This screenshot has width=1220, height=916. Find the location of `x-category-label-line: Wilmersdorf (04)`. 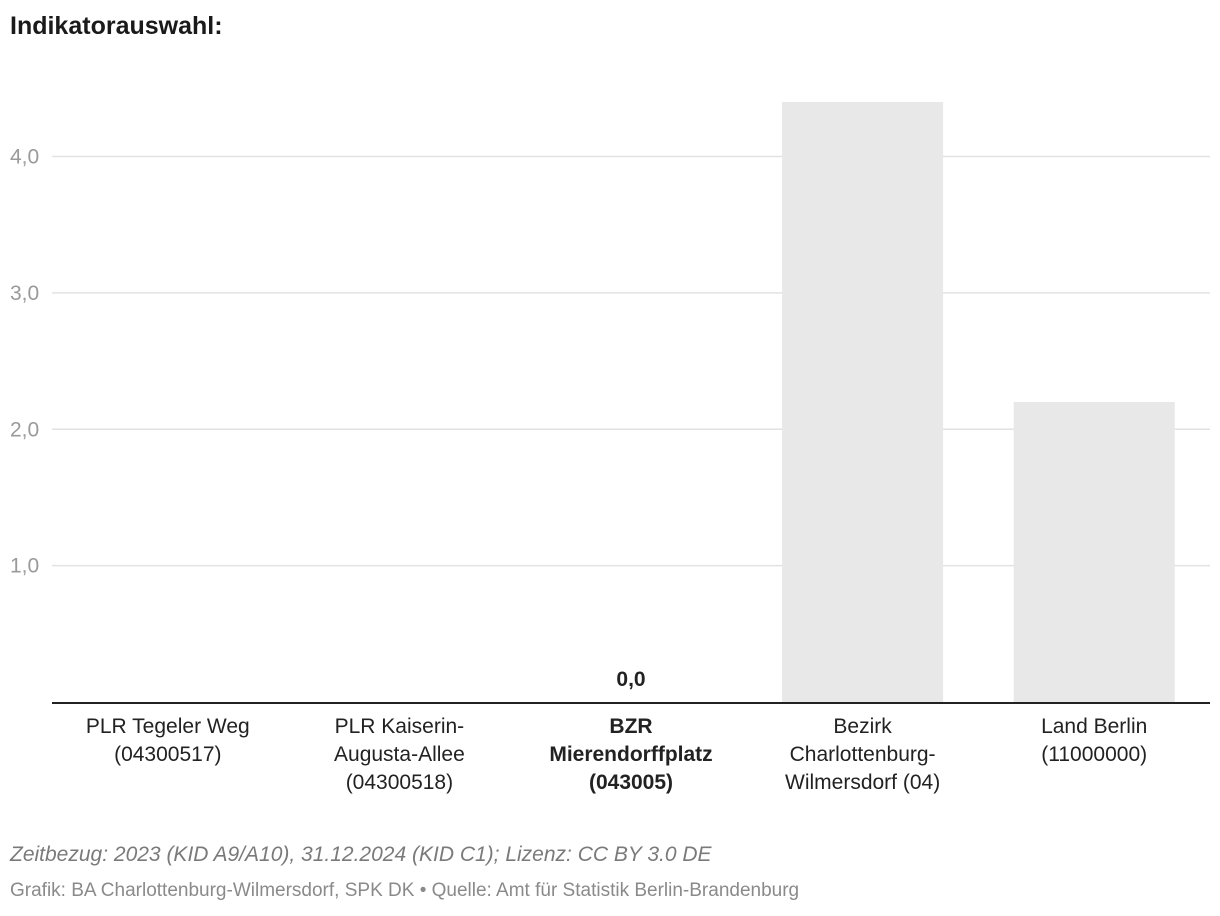

x-category-label-line: Wilmersdorf (04) is located at coordinates (862, 782).